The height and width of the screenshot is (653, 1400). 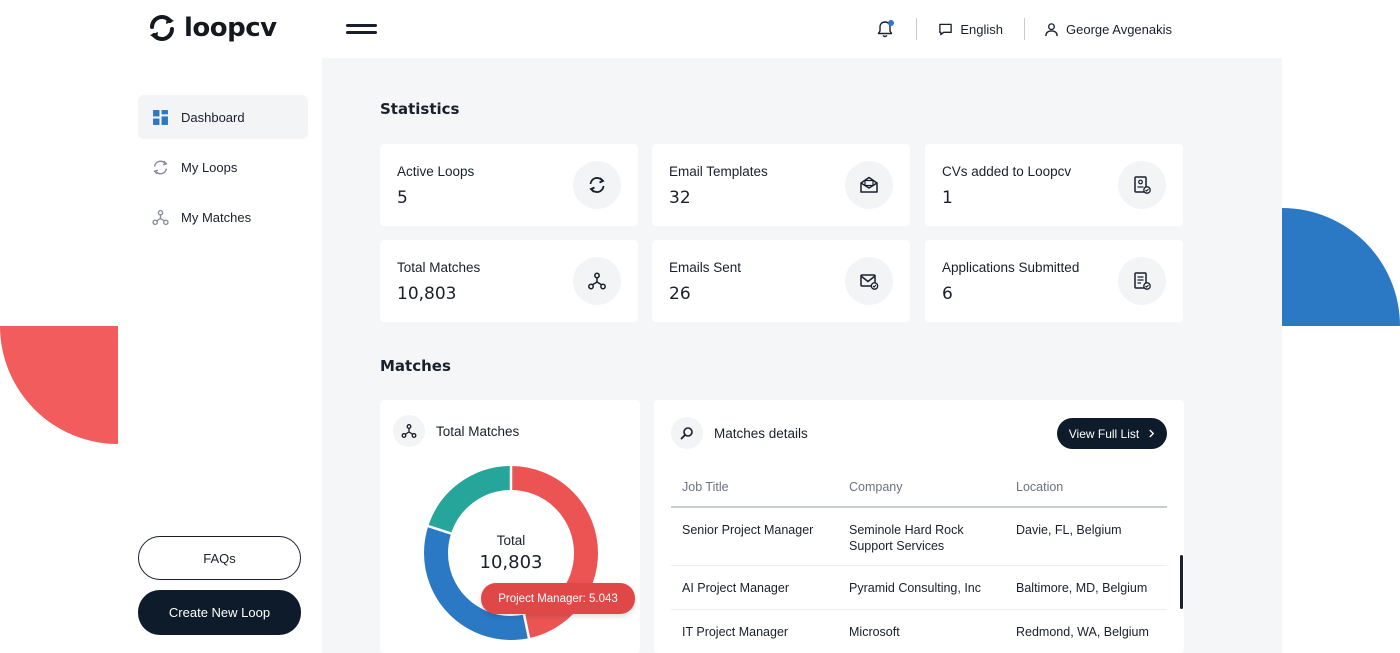 I want to click on cell-job-title: AI Project Manager, so click(x=735, y=588).